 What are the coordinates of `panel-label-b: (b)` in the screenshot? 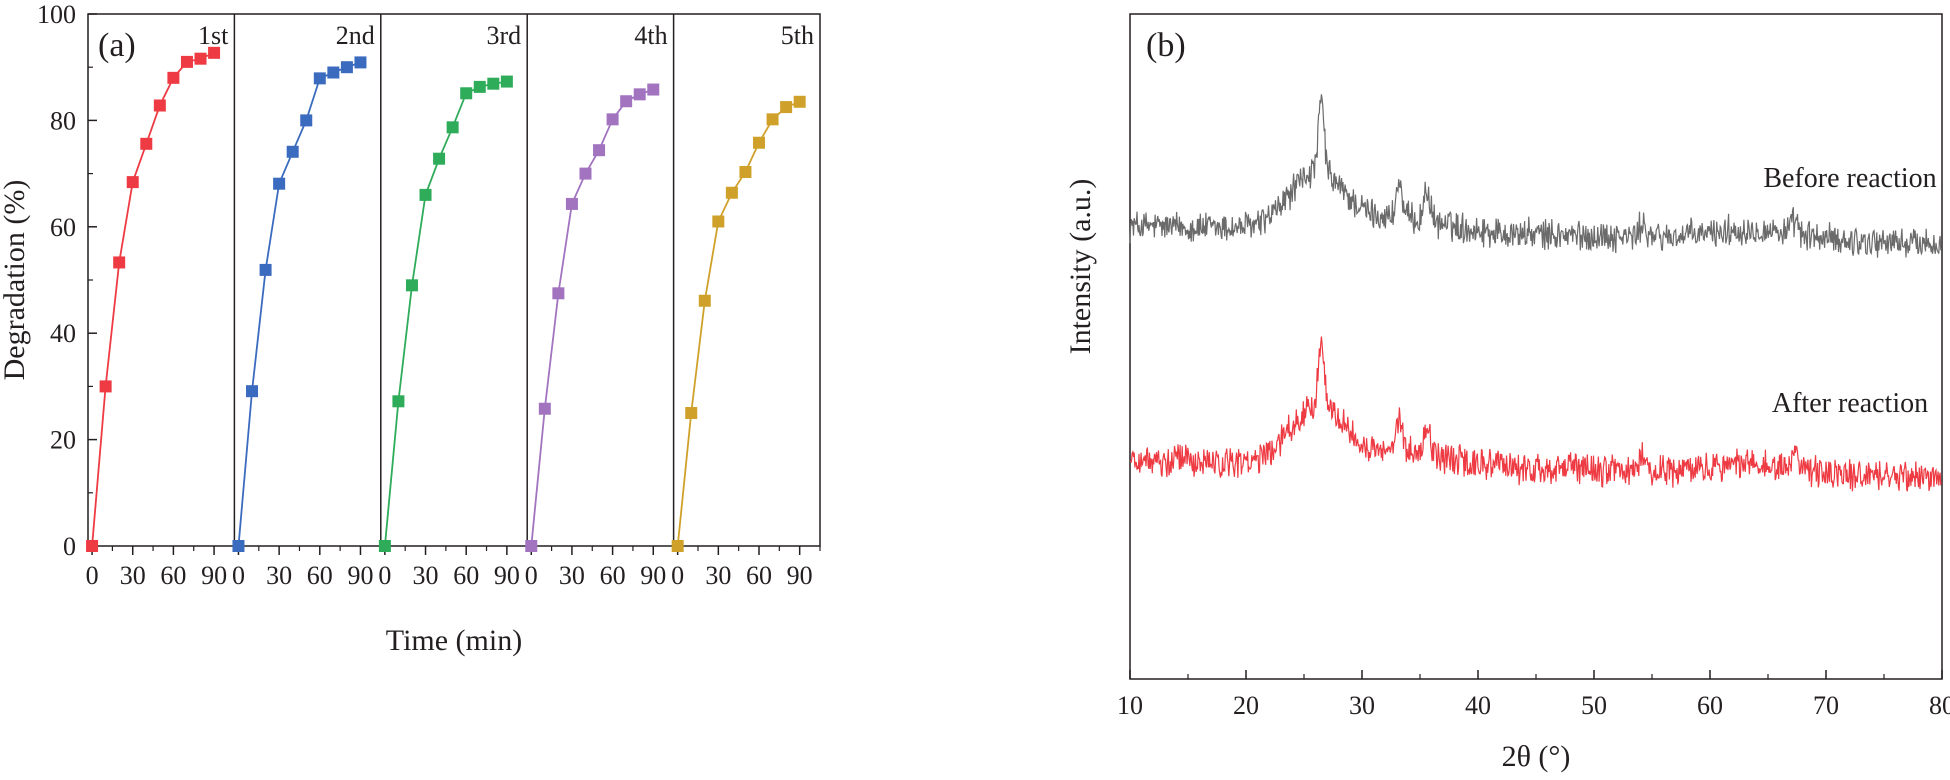 It's located at (1166, 45).